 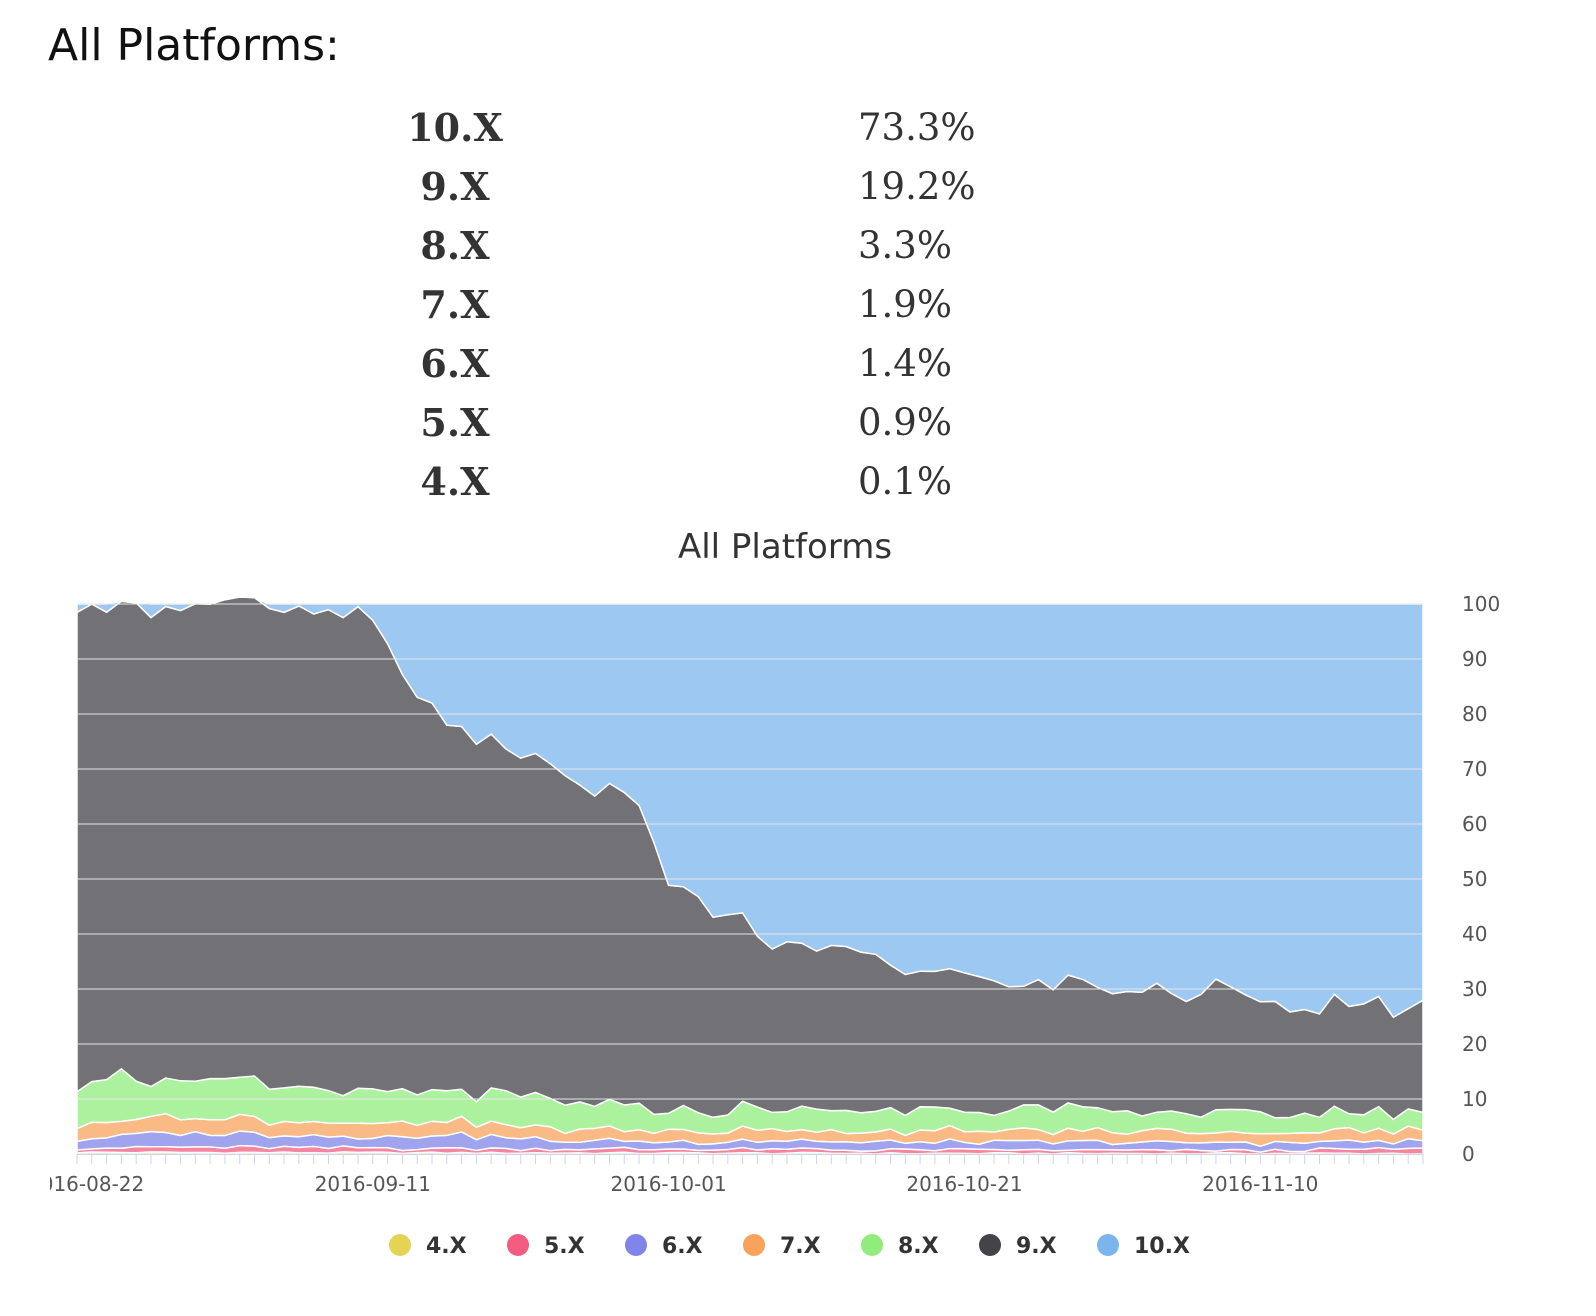 What do you see at coordinates (905, 304) in the screenshot?
I see `share-value: 1.9%` at bounding box center [905, 304].